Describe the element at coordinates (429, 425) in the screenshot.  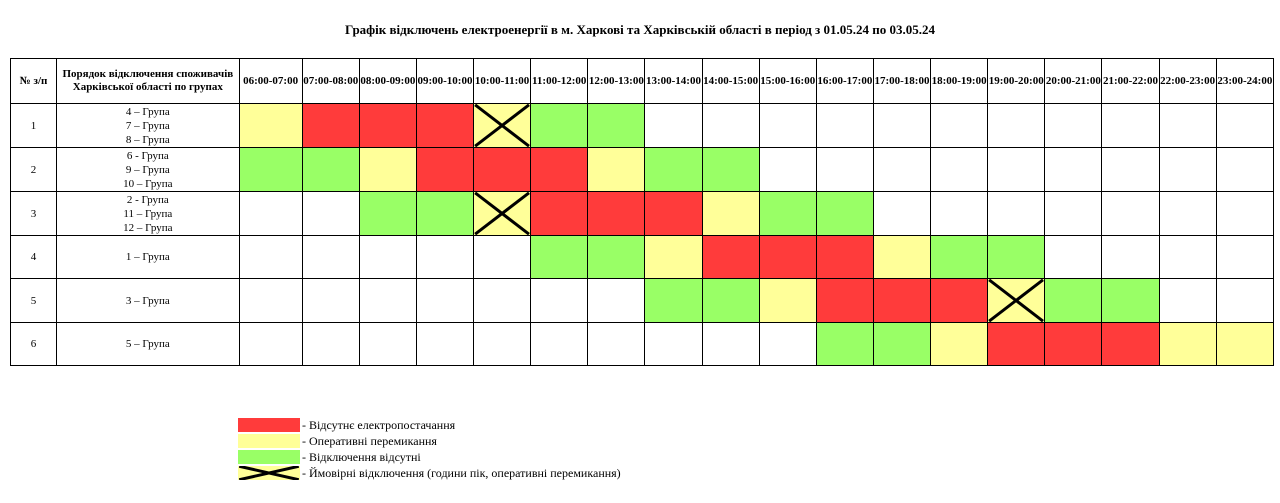
I see `legend-item: - Відсутнє електропостачання` at that location.